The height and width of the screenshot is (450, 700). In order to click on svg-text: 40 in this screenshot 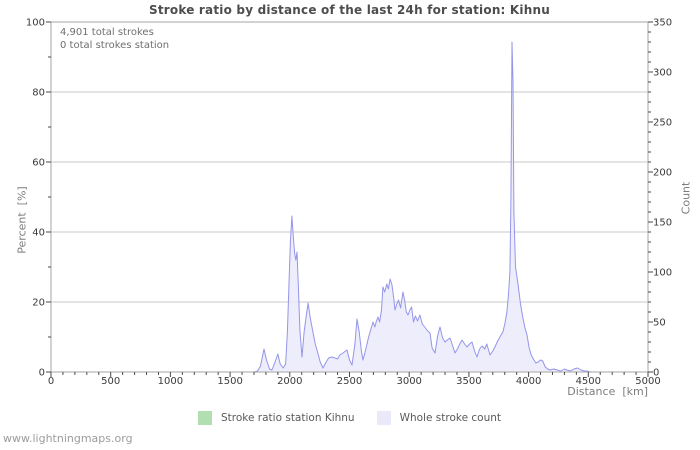, I will do `click(38, 233)`.